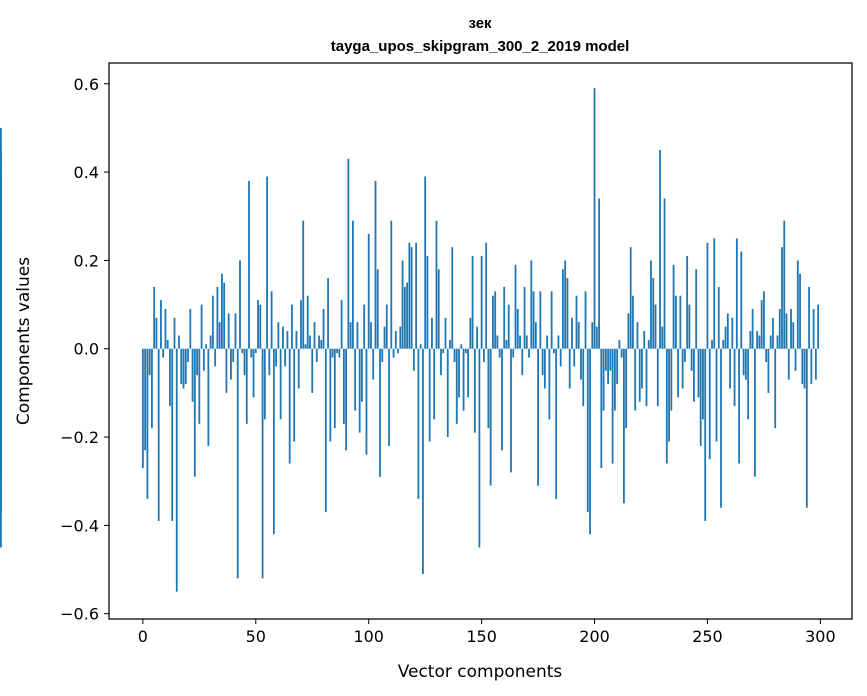 The height and width of the screenshot is (696, 867). I want to click on y-tick-label: 0.2, so click(86, 260).